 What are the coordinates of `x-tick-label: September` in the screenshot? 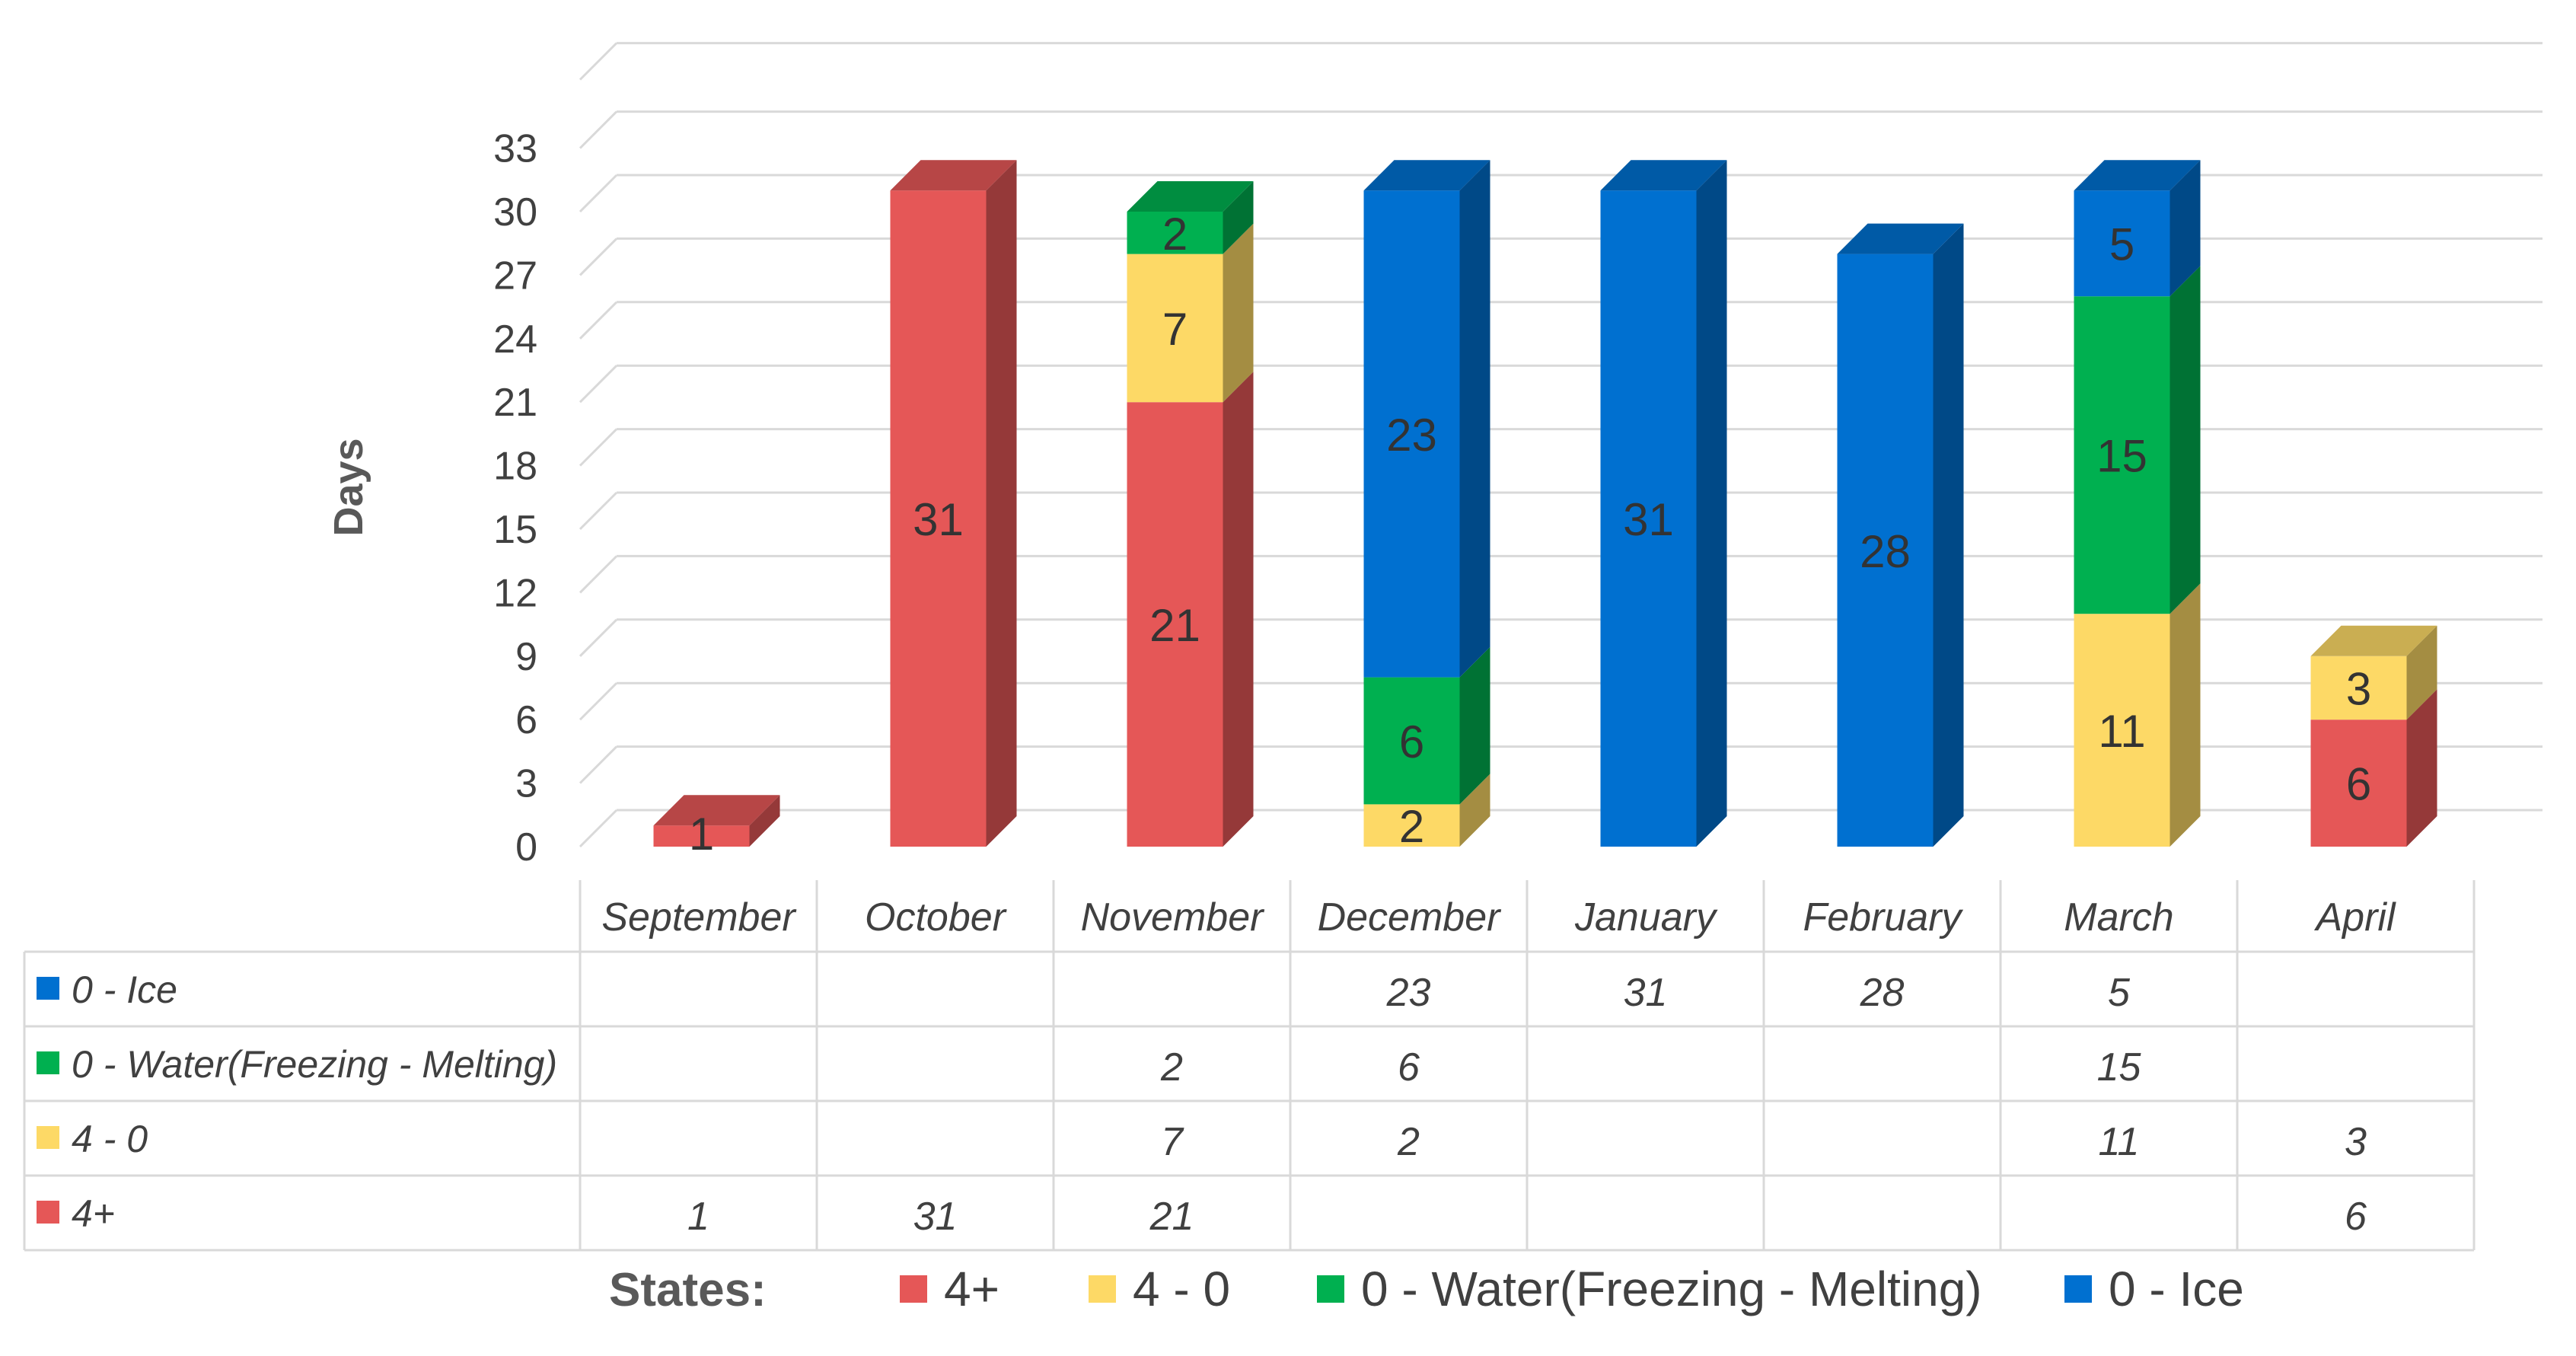 It's located at (699, 917).